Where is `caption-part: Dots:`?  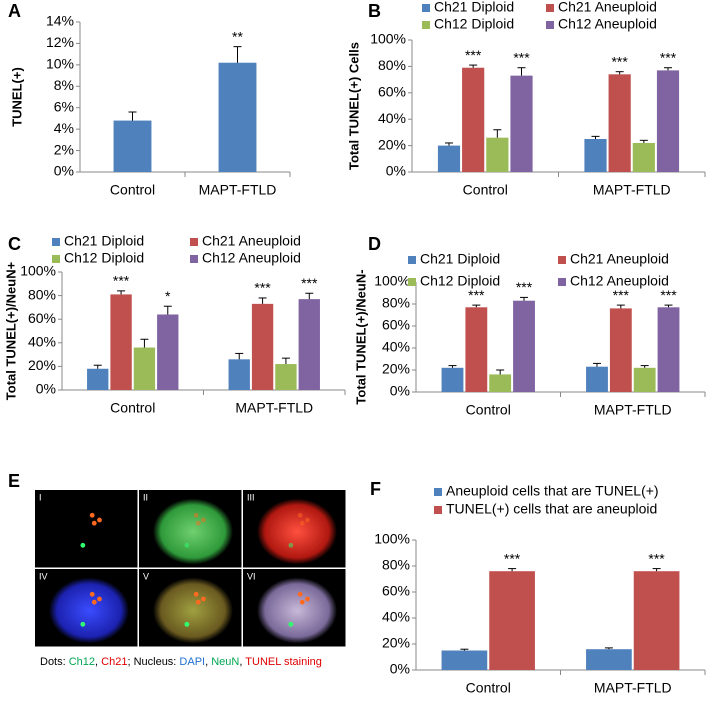 caption-part: Dots: is located at coordinates (54, 662).